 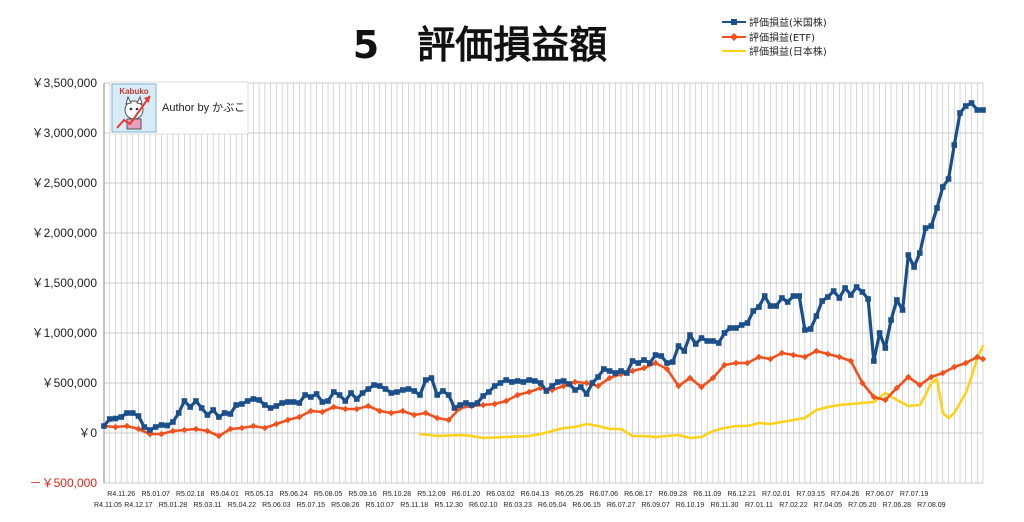 I want to click on rising-arrow-icon, so click(x=133, y=112).